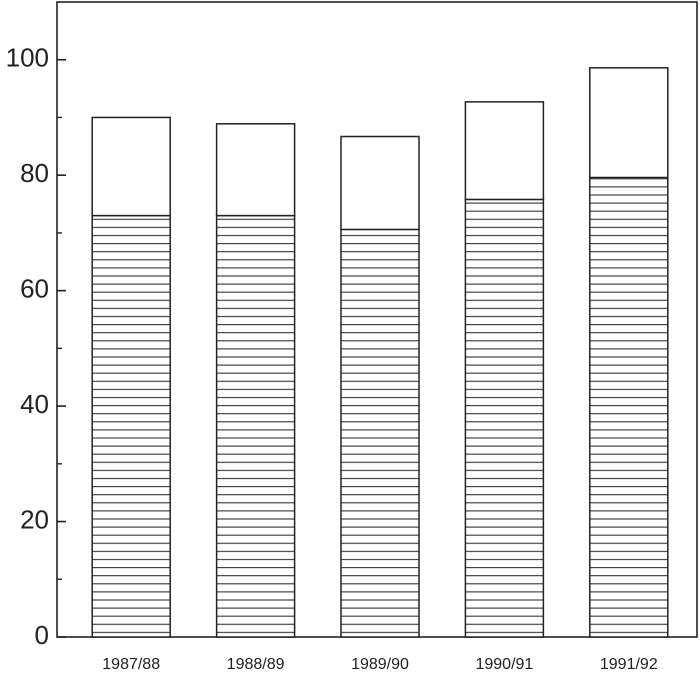  What do you see at coordinates (34, 289) in the screenshot?
I see `y-tick-label: 60` at bounding box center [34, 289].